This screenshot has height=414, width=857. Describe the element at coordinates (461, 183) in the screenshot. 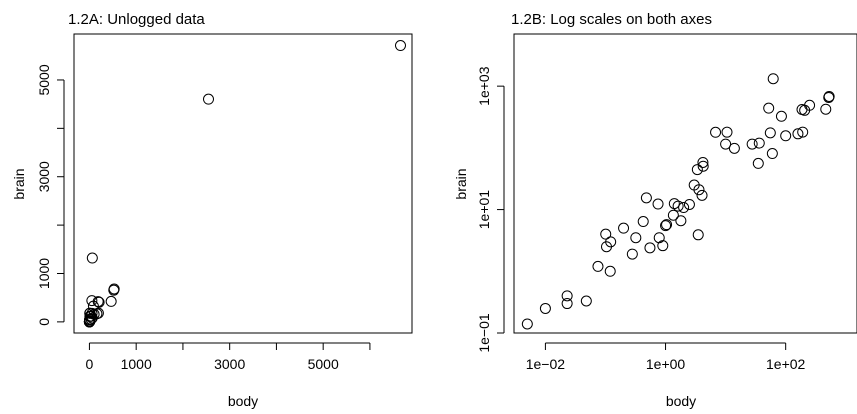

I see `panel-b-y-label: brain` at that location.